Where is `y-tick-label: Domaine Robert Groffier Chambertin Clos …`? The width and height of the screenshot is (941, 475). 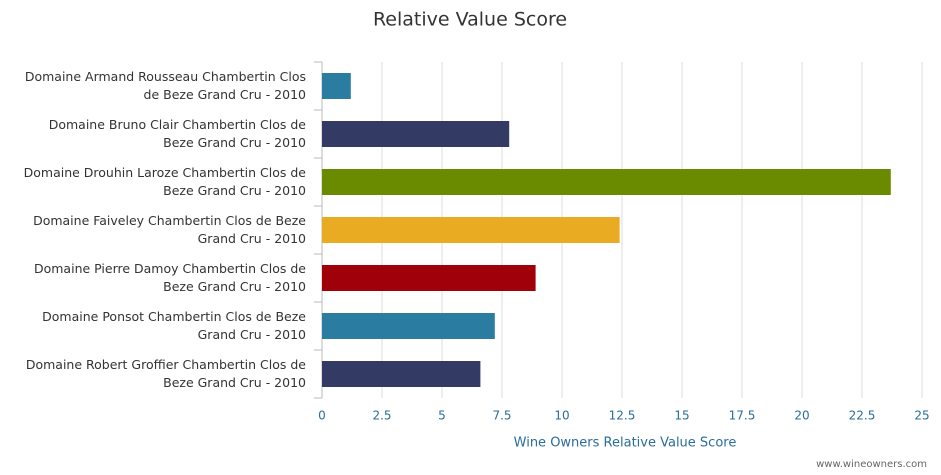 y-tick-label: Domaine Robert Groffier Chambertin Clos … is located at coordinates (165, 373).